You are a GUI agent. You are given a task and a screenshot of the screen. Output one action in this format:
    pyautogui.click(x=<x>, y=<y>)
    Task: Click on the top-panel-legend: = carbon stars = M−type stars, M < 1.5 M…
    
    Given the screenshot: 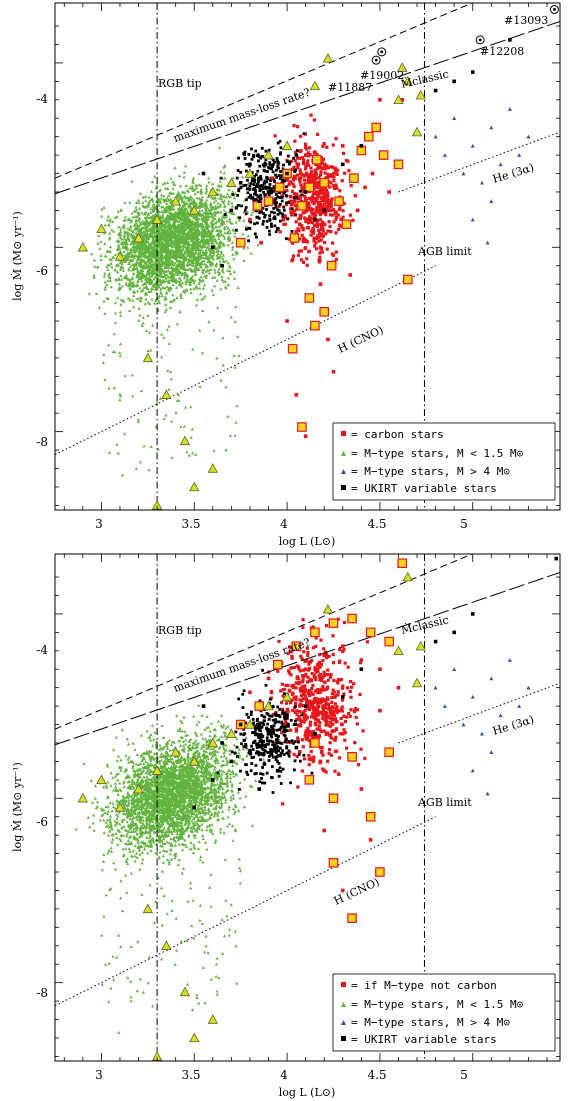 What is the action you would take?
    pyautogui.click(x=444, y=461)
    